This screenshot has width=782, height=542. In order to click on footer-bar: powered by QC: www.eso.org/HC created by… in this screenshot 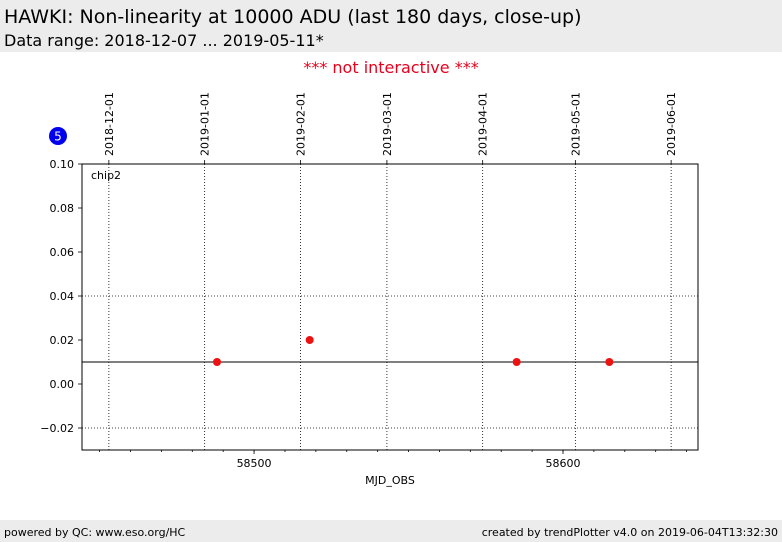, I will do `click(391, 531)`.